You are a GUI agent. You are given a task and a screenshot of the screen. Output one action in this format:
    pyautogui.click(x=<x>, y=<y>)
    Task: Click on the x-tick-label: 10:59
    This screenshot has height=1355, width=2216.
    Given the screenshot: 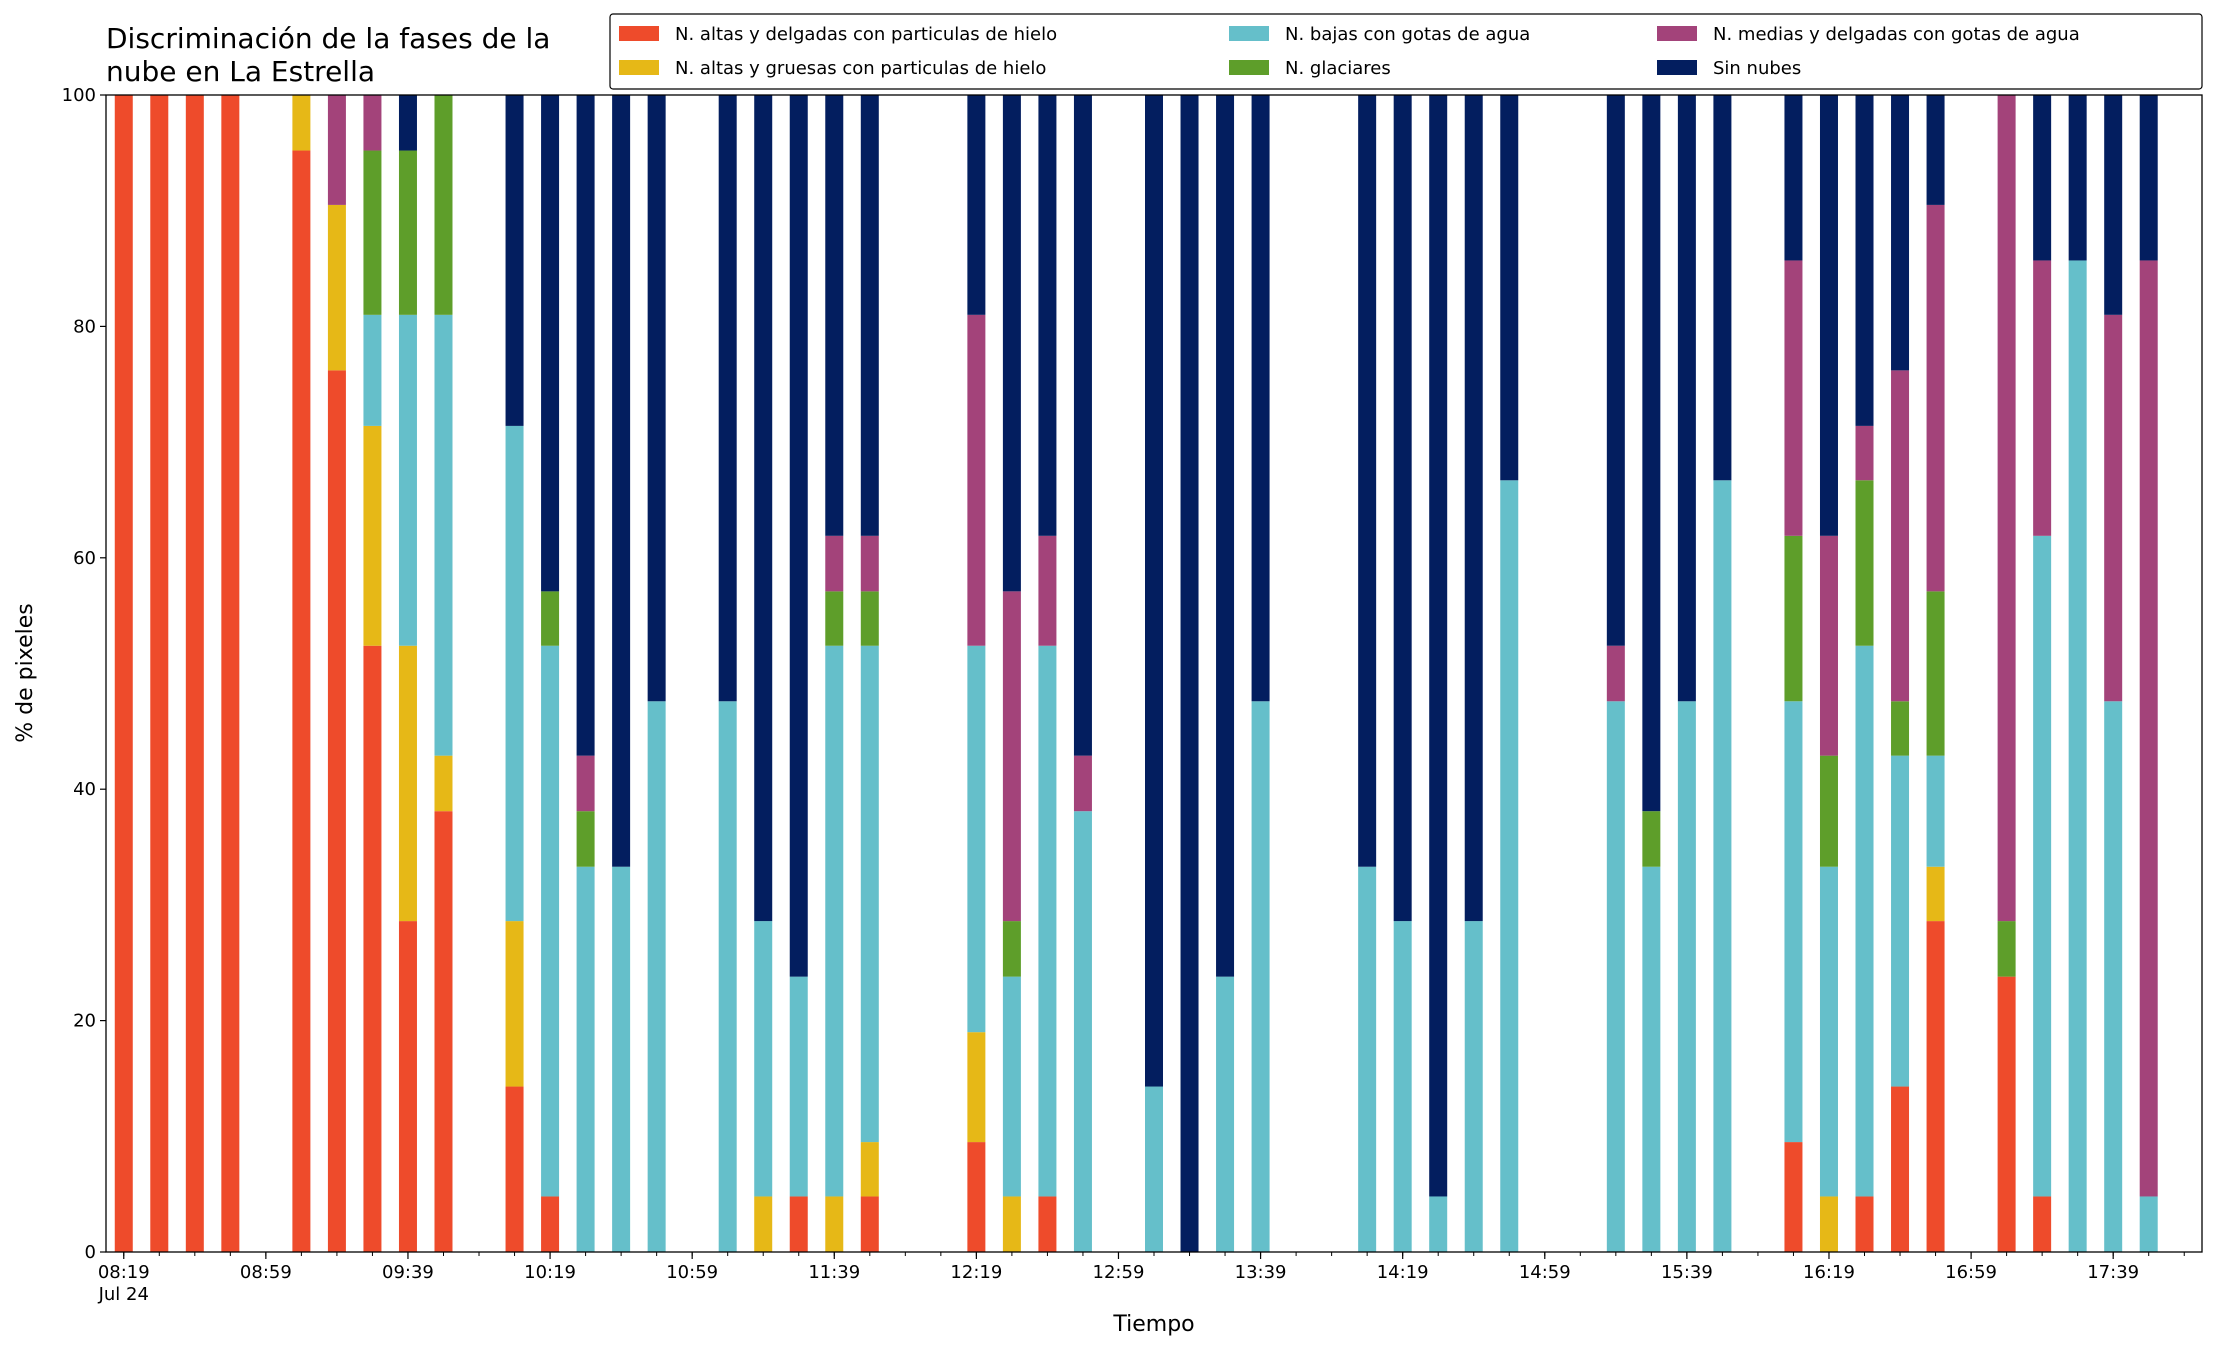 What is the action you would take?
    pyautogui.click(x=692, y=1272)
    